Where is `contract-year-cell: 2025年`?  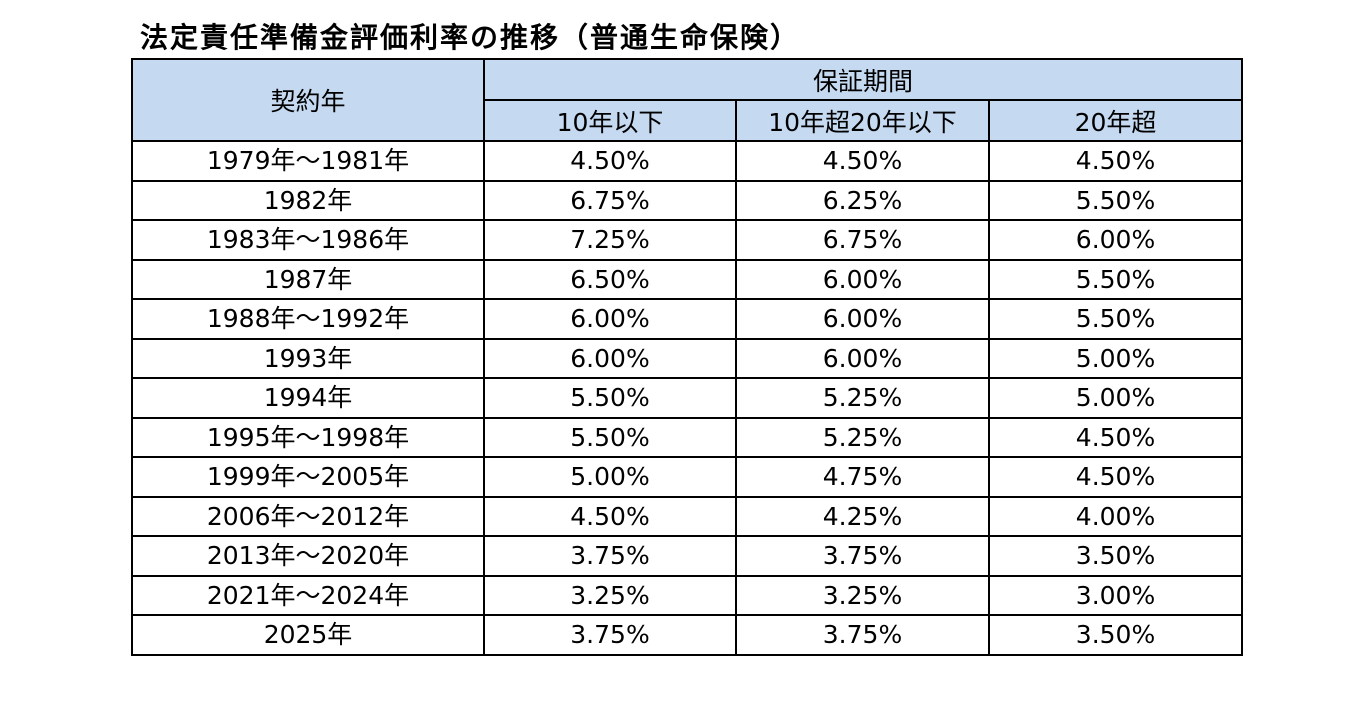
contract-year-cell: 2025年 is located at coordinates (308, 635).